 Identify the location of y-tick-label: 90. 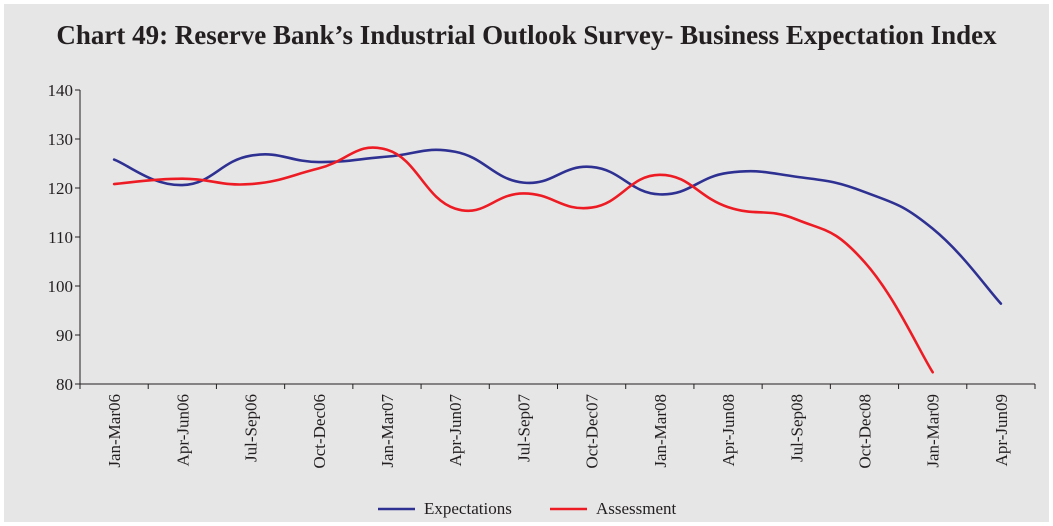
(64, 335).